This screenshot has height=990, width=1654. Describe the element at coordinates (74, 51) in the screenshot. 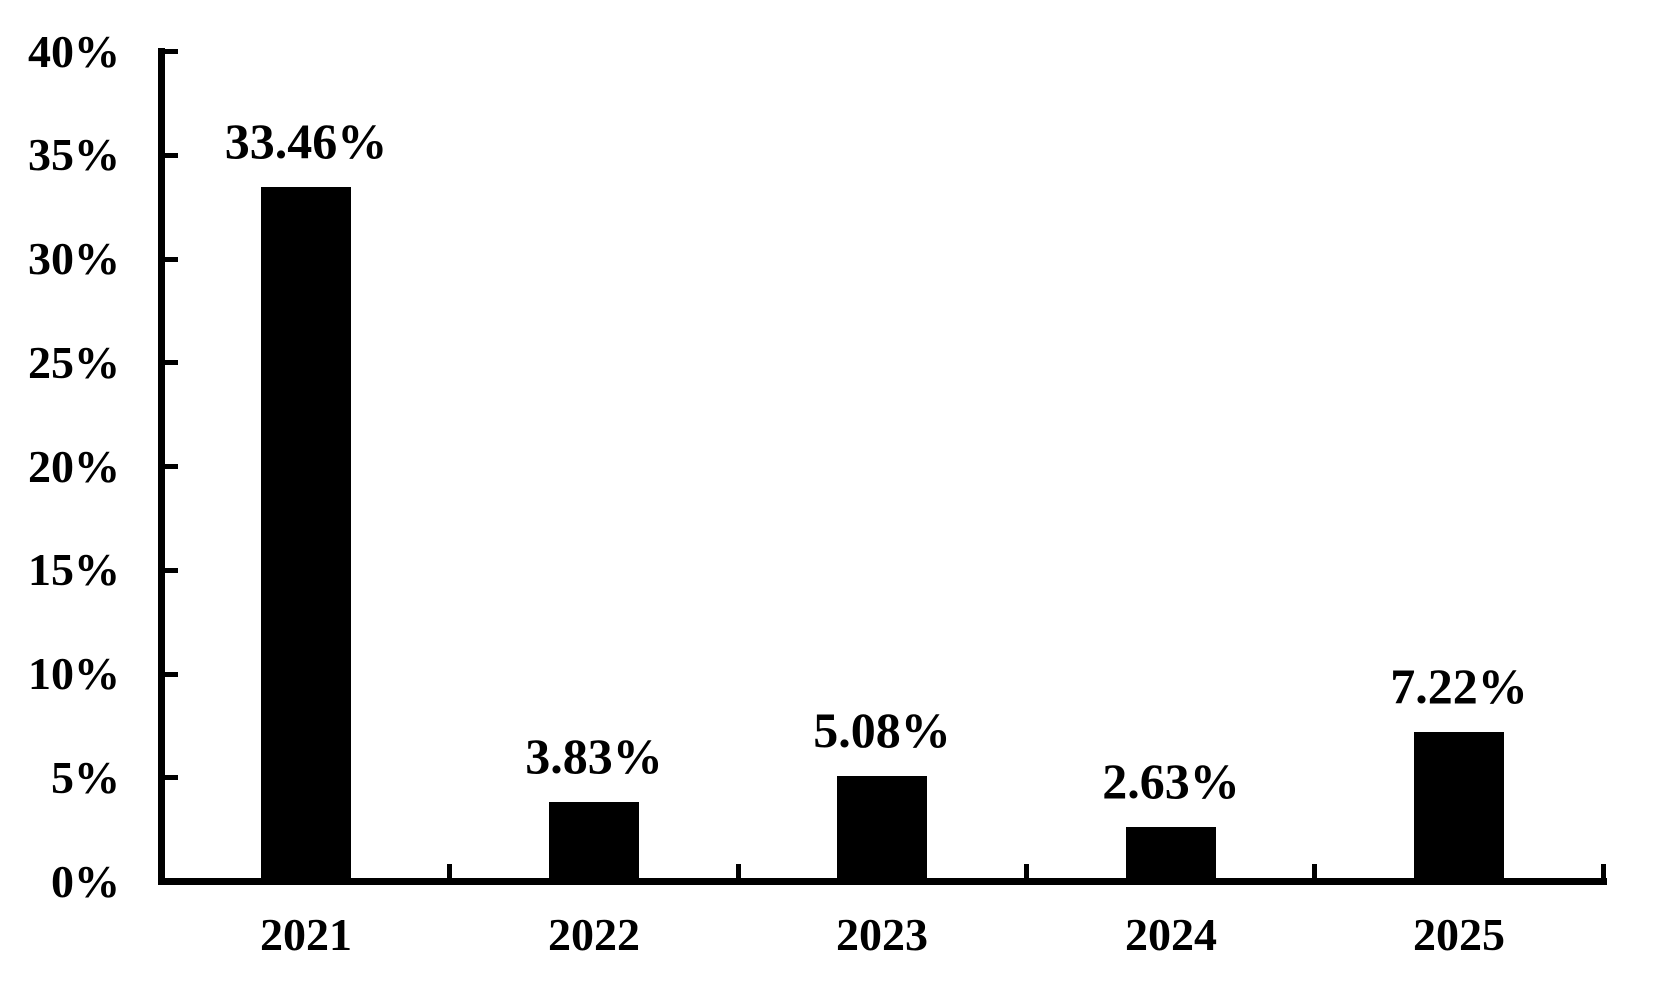

I see `y-axis-tick-label: 40%` at that location.